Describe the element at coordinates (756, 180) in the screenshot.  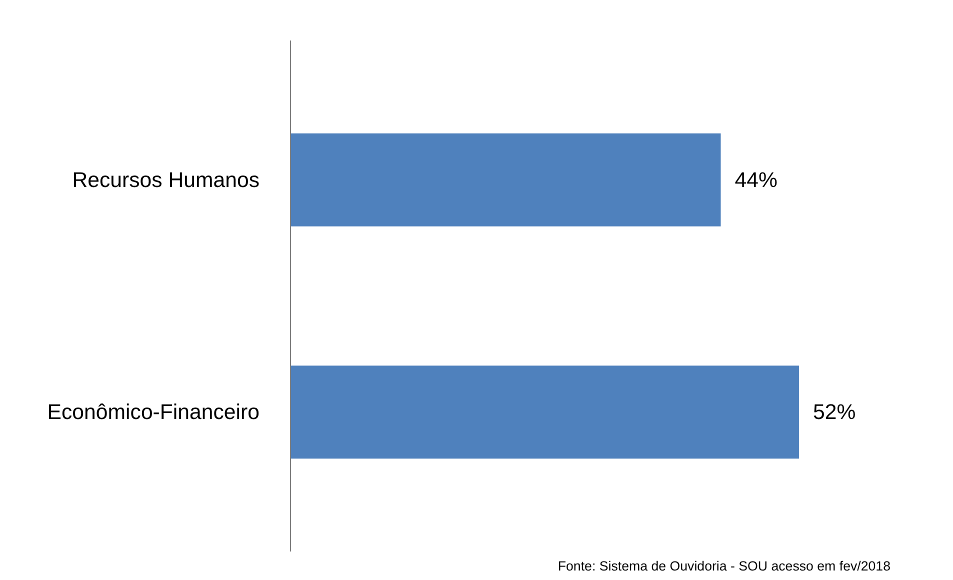
I see `data-label: 44%` at that location.